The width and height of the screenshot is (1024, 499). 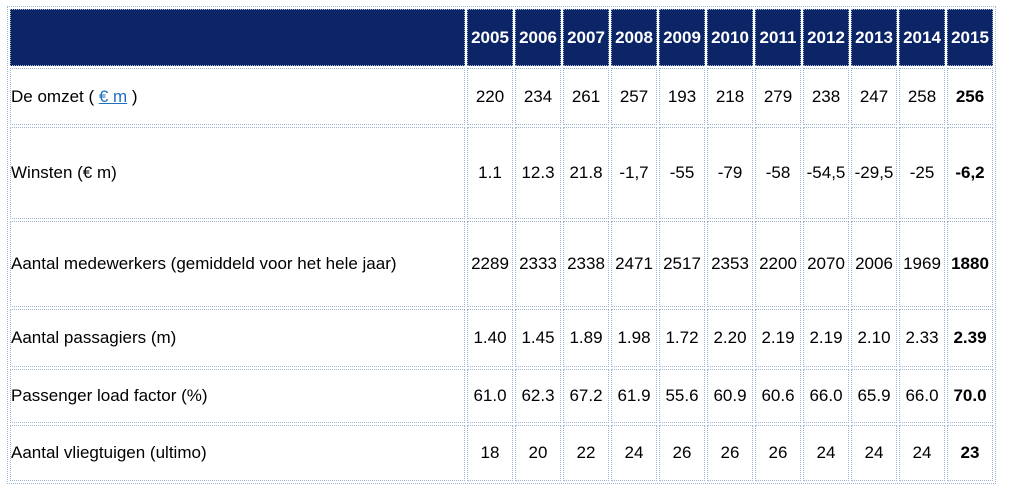 What do you see at coordinates (586, 396) in the screenshot?
I see `table-cell: 67.2` at bounding box center [586, 396].